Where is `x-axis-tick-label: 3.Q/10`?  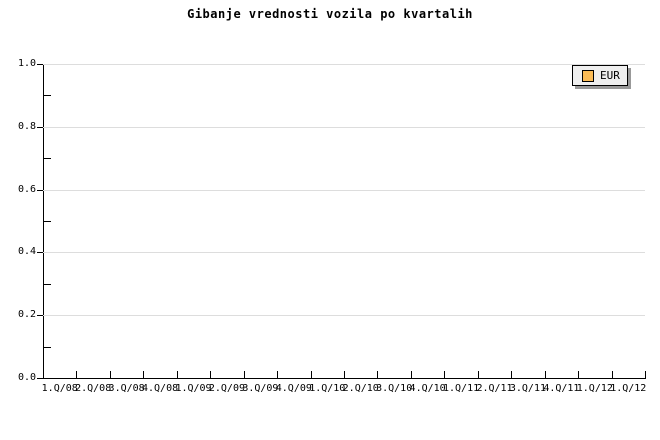
x-axis-tick-label: 3.Q/10 is located at coordinates (394, 388).